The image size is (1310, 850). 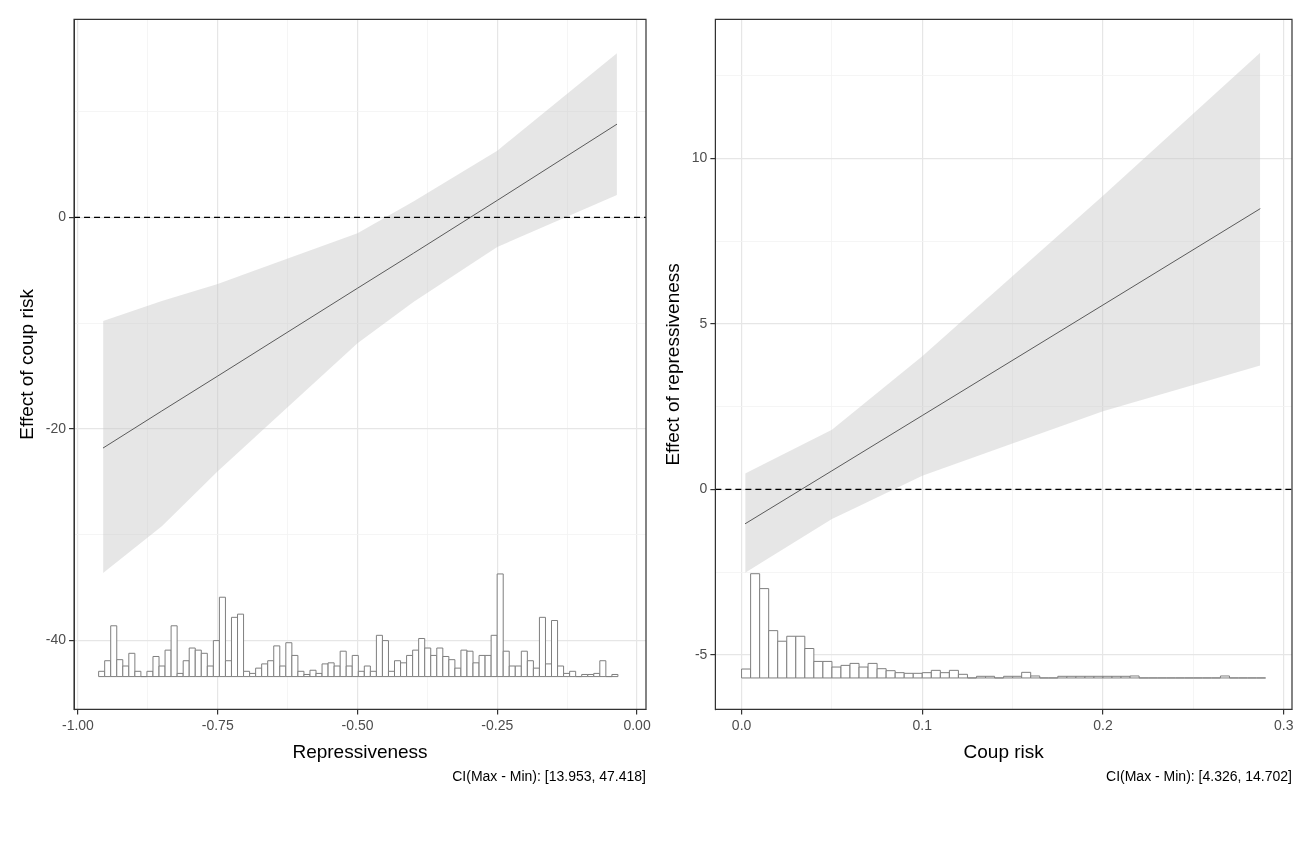 I want to click on y-tick-label: -5, so click(x=701, y=653).